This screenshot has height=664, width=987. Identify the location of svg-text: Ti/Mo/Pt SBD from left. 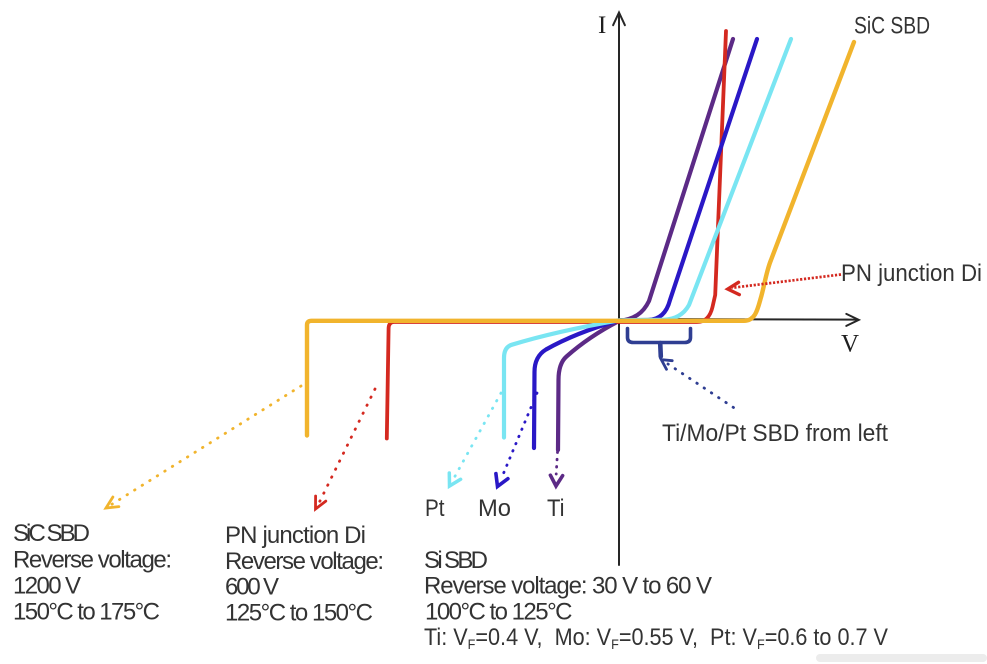
(775, 433).